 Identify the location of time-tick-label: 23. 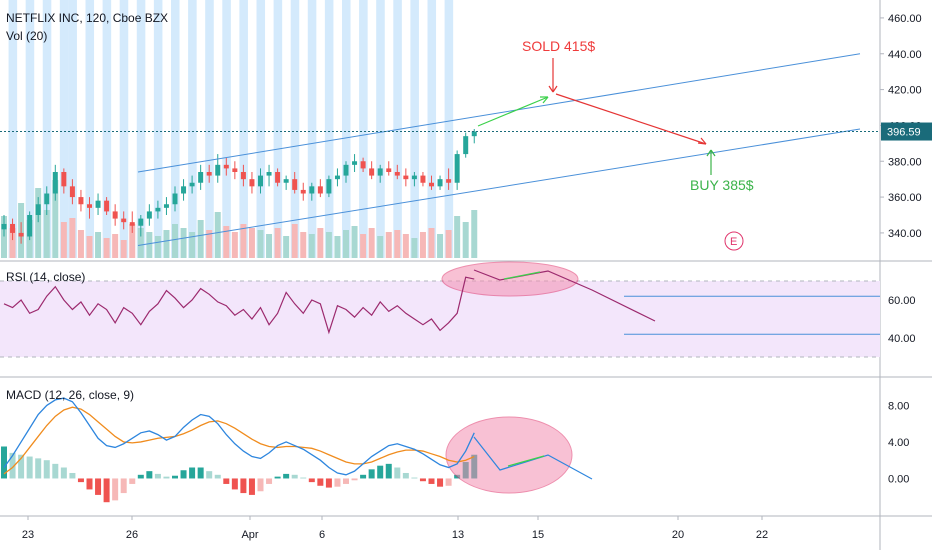
(28, 535).